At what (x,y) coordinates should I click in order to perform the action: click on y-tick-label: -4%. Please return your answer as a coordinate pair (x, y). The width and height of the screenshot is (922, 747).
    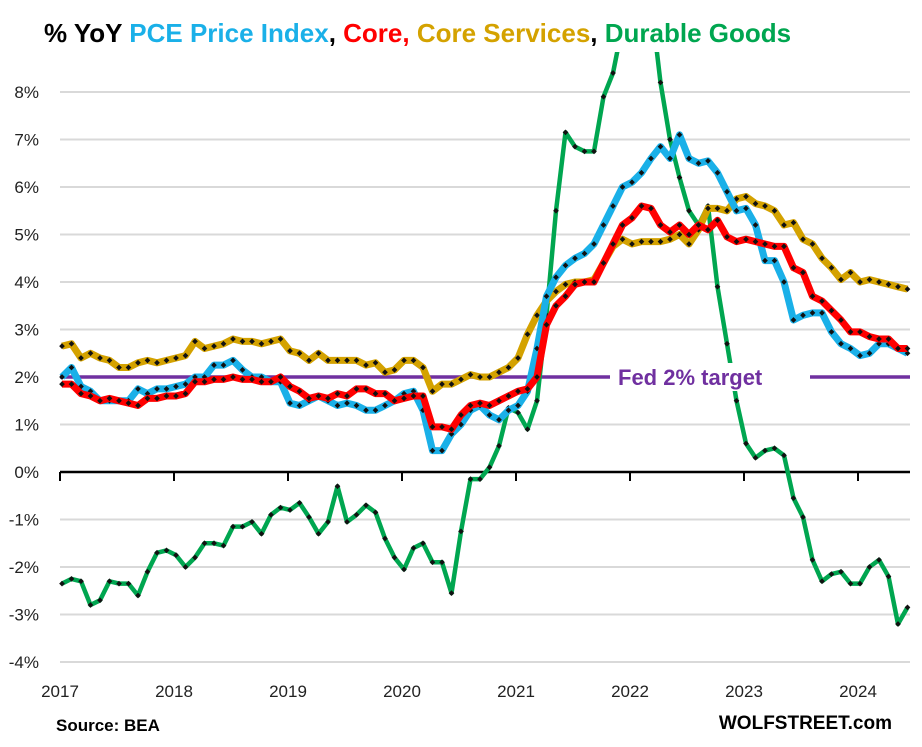
    Looking at the image, I should click on (24, 662).